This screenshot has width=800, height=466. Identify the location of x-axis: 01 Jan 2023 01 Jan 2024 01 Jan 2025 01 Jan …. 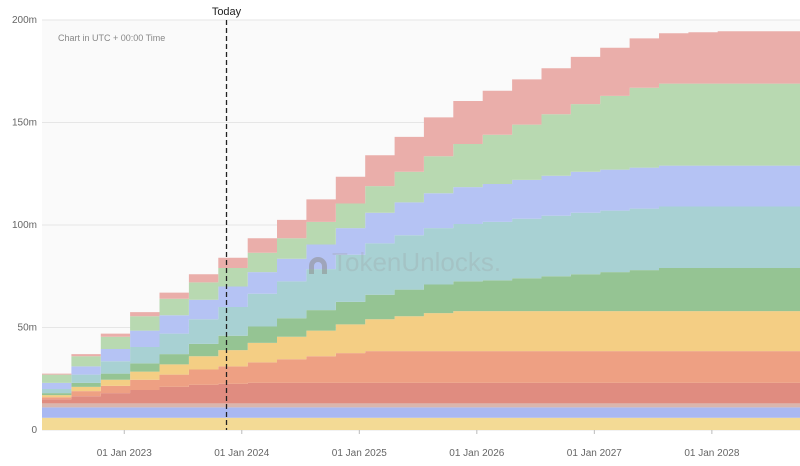
(418, 444).